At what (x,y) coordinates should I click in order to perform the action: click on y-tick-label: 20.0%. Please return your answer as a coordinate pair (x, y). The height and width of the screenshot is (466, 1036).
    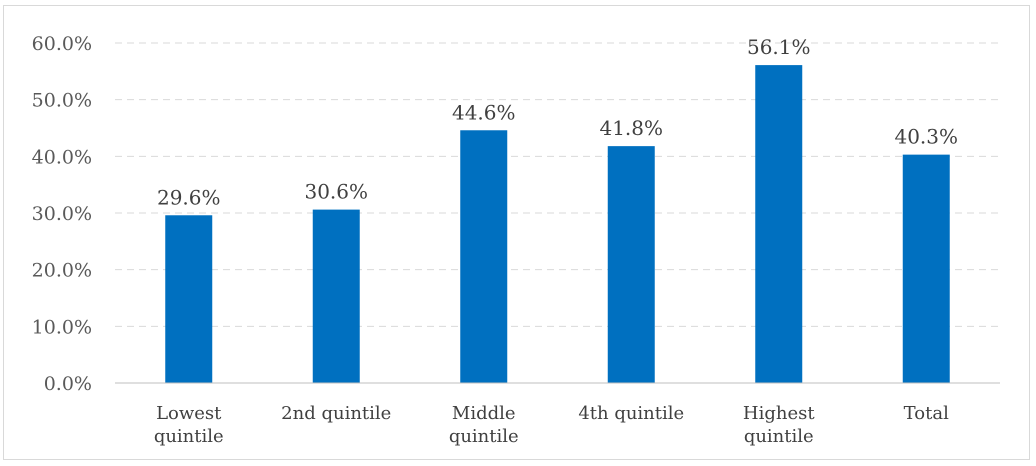
    Looking at the image, I should click on (62, 271).